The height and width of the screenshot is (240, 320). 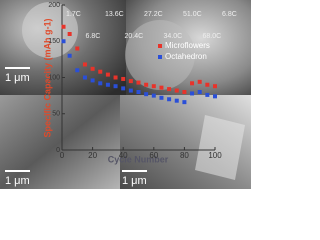 What do you see at coordinates (186, 56) in the screenshot?
I see `legend-label: Octahedron` at bounding box center [186, 56].